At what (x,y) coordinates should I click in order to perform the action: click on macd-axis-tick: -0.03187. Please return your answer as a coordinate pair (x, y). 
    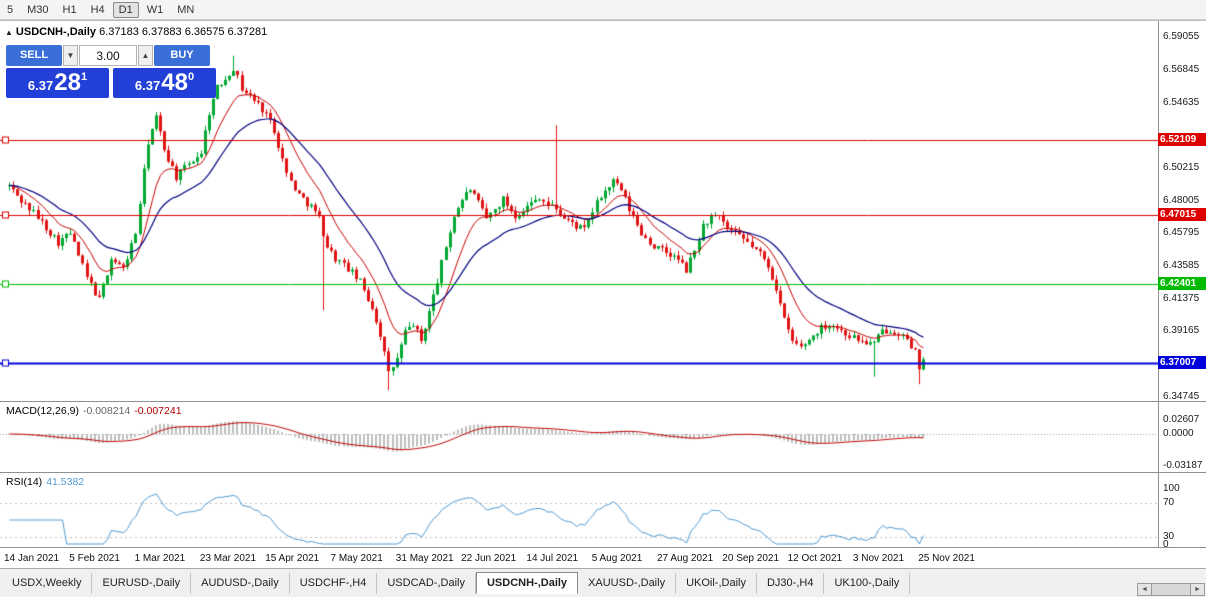
    Looking at the image, I should click on (1183, 465).